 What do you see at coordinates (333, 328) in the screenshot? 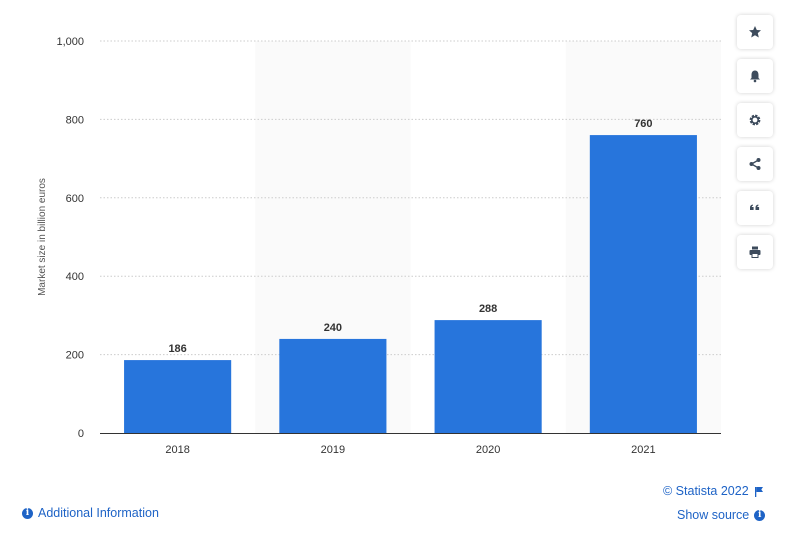
I see `bar-value-label: 240` at bounding box center [333, 328].